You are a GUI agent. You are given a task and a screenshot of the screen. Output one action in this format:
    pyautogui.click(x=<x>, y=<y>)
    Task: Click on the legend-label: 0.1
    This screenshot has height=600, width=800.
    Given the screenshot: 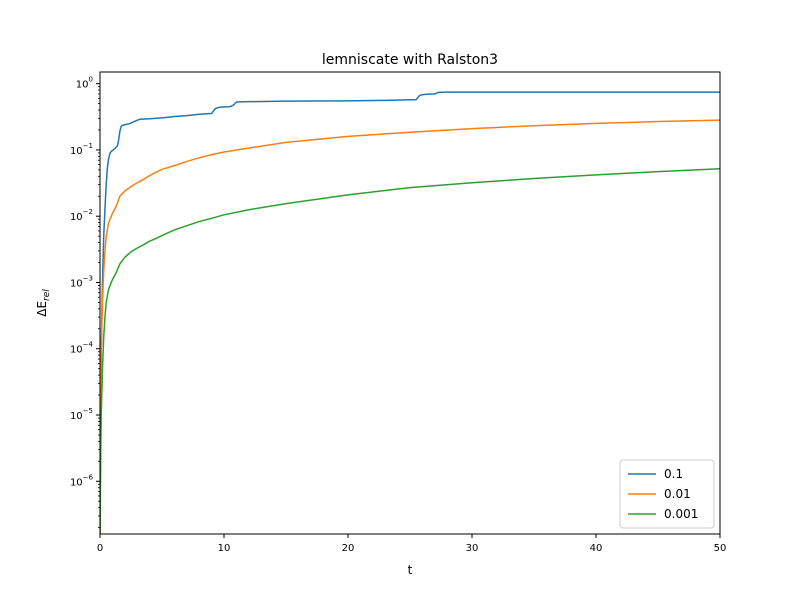 What is the action you would take?
    pyautogui.click(x=673, y=474)
    